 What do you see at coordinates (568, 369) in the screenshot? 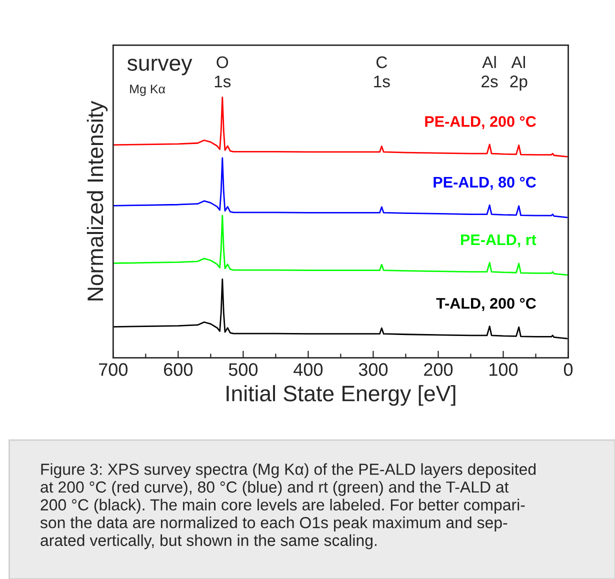
I see `x-tick-label: 0` at bounding box center [568, 369].